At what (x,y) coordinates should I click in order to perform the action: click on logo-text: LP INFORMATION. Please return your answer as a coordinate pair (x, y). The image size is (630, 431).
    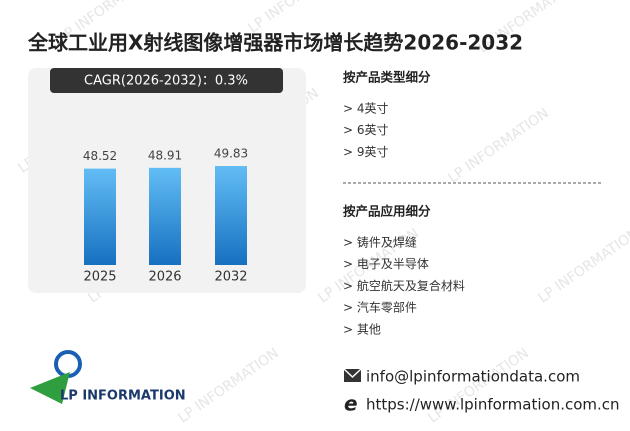
    Looking at the image, I should click on (123, 396).